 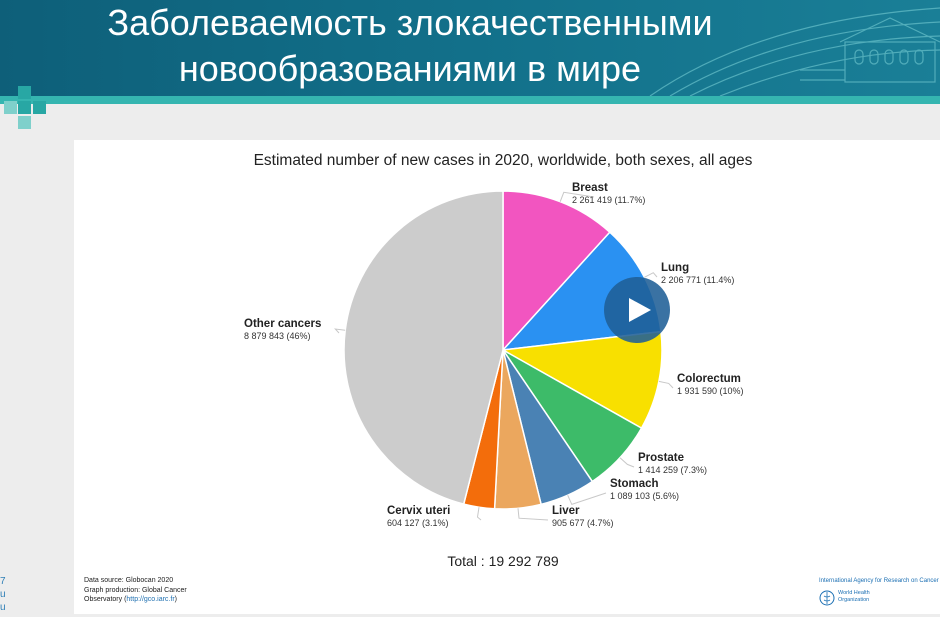 I want to click on slice-label-stomach: Stomach, so click(x=634, y=484).